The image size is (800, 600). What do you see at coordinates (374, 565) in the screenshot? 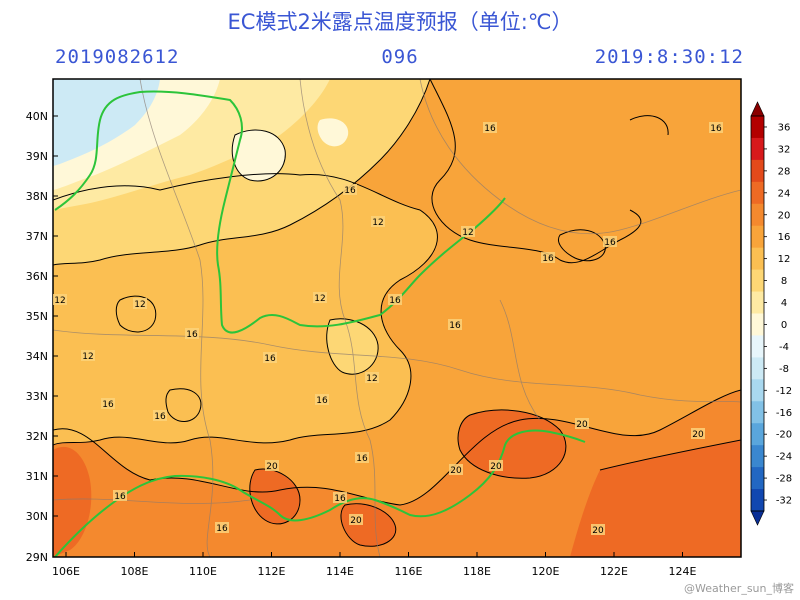
I see `longitude-axis: 106E 108E 110E 112E 114E 116E 118E 120E 122E 124E` at bounding box center [374, 565].